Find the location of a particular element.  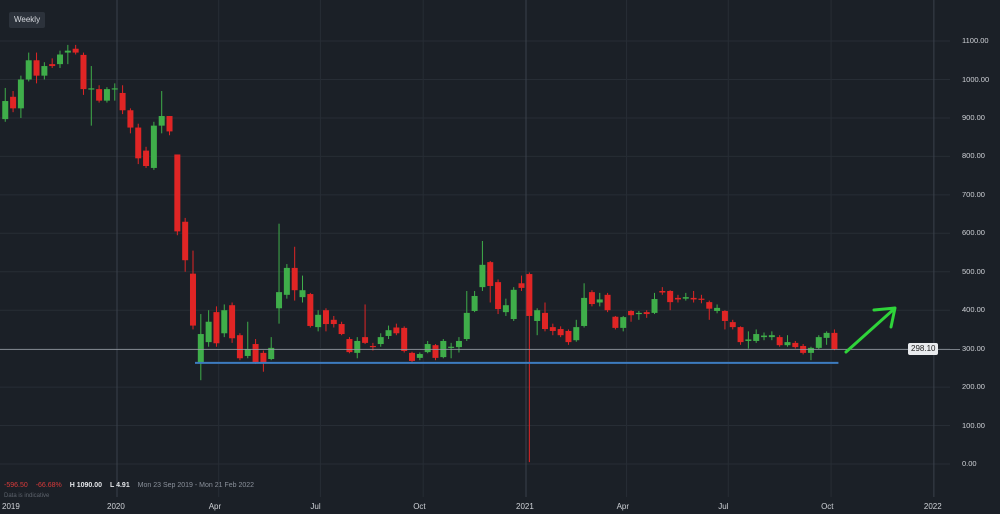

x-tick-label: Oct is located at coordinates (419, 506).